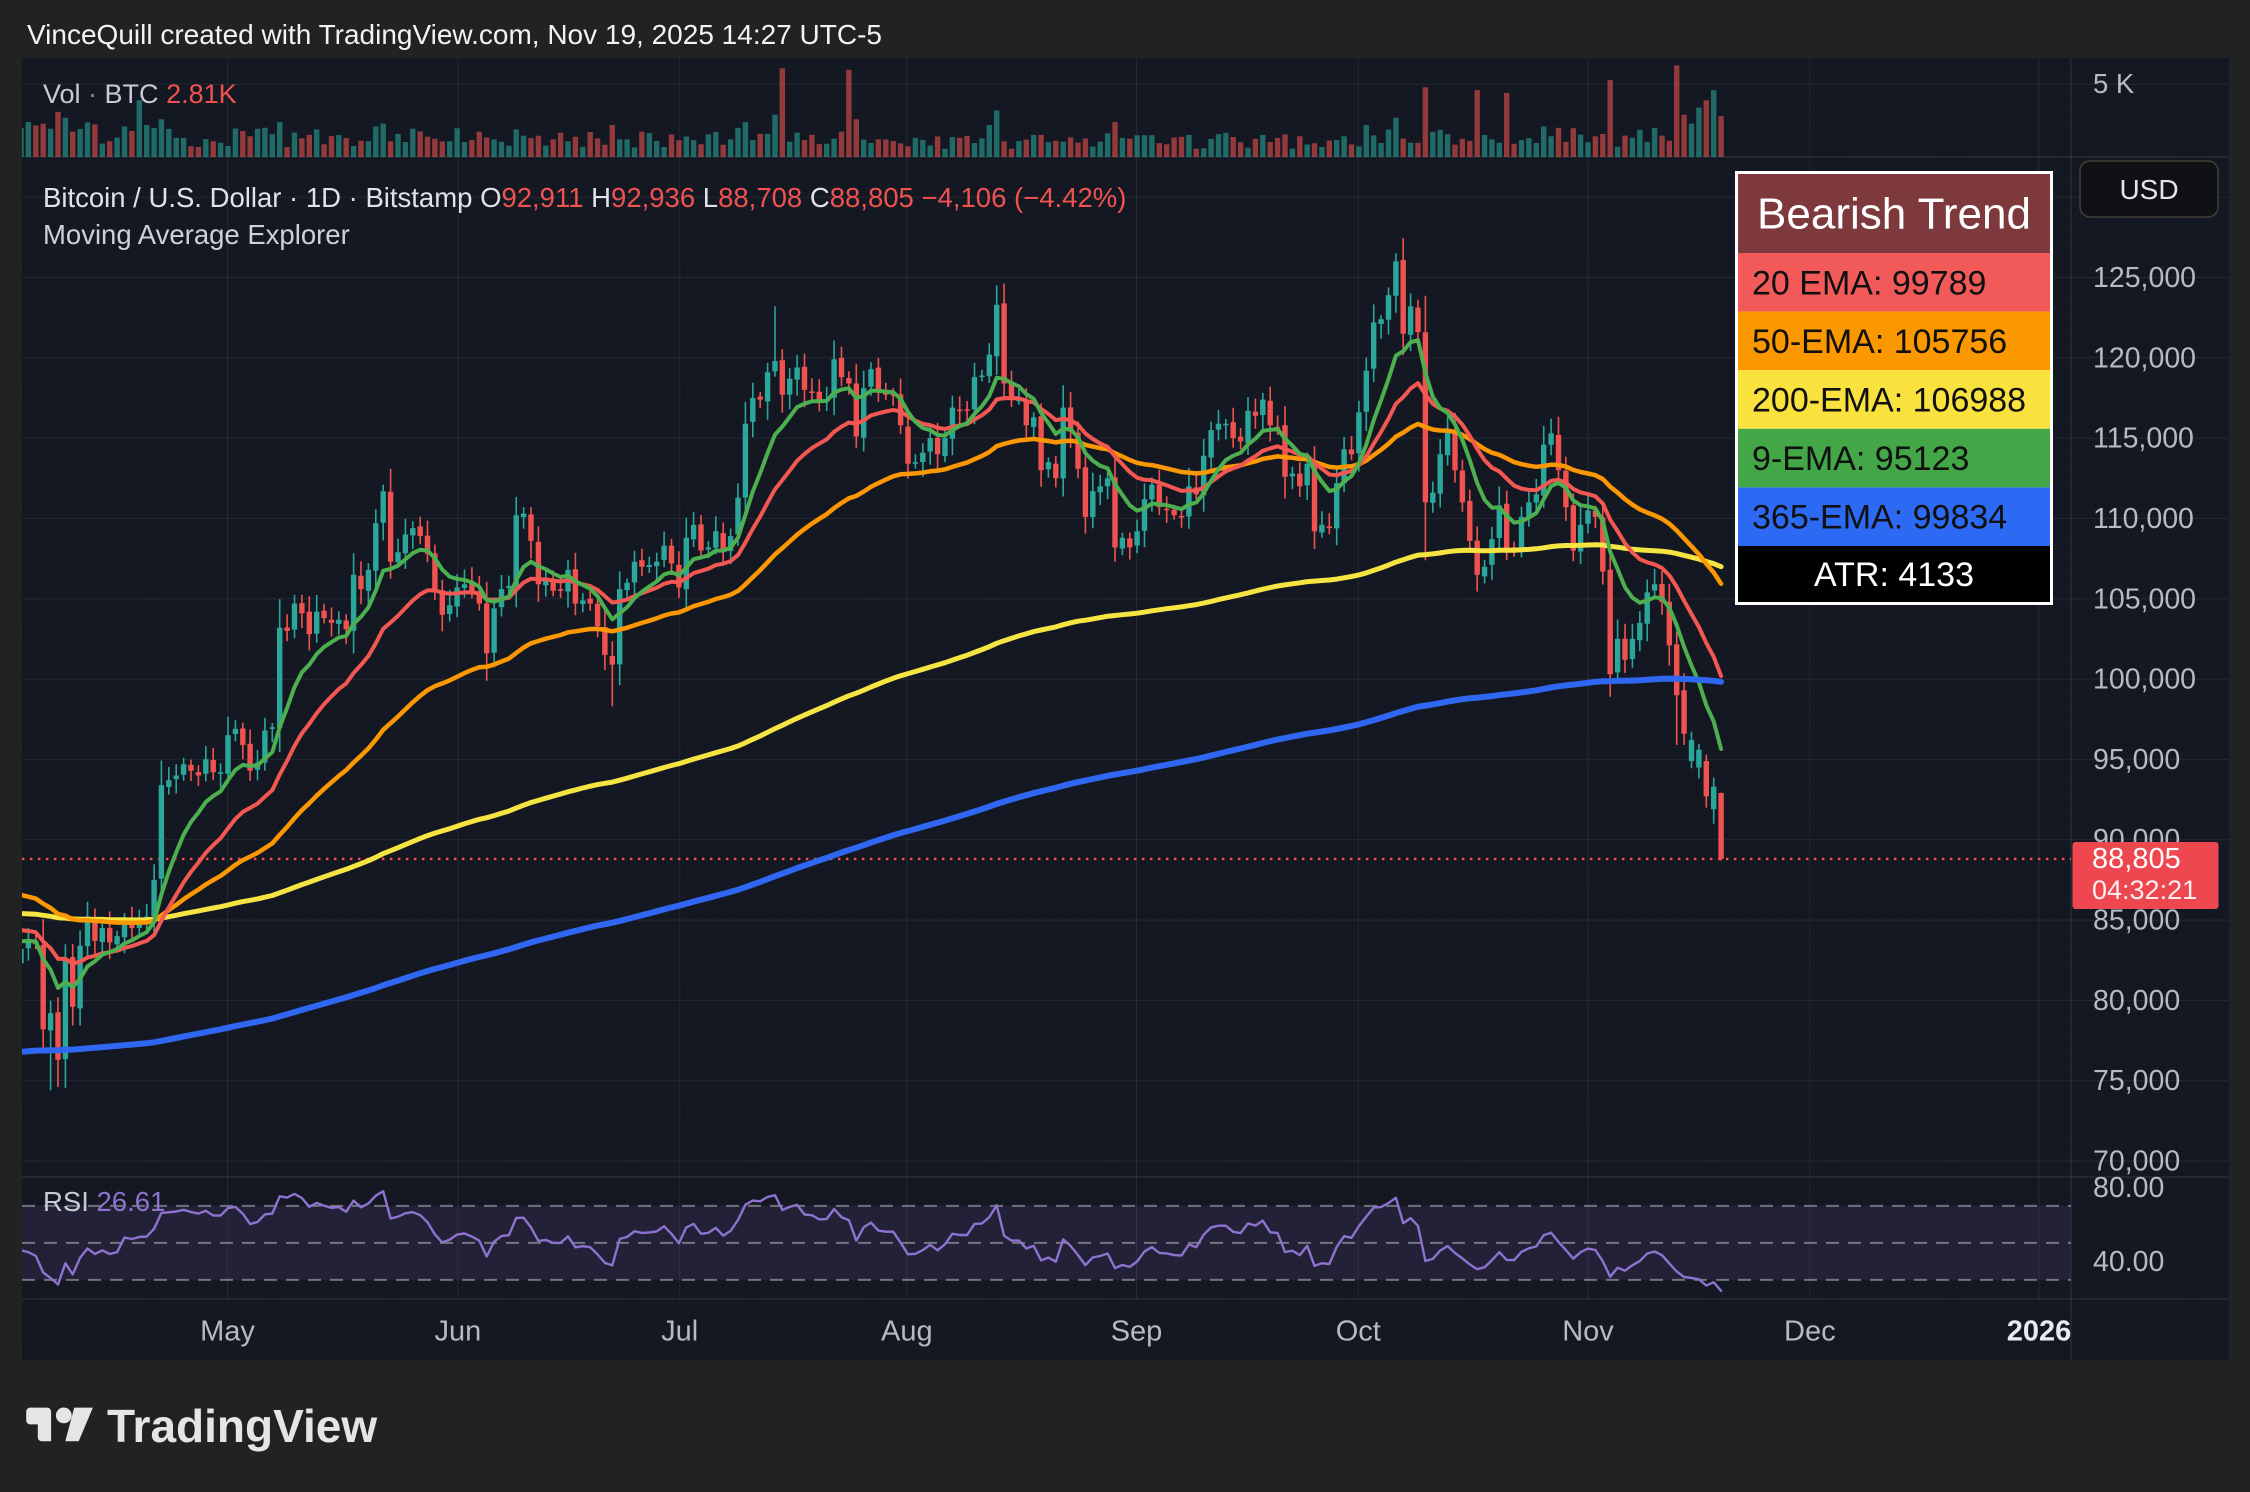 The image size is (2250, 1492). Describe the element at coordinates (196, 234) in the screenshot. I see `svg-text: Moving Average Explorer` at that location.